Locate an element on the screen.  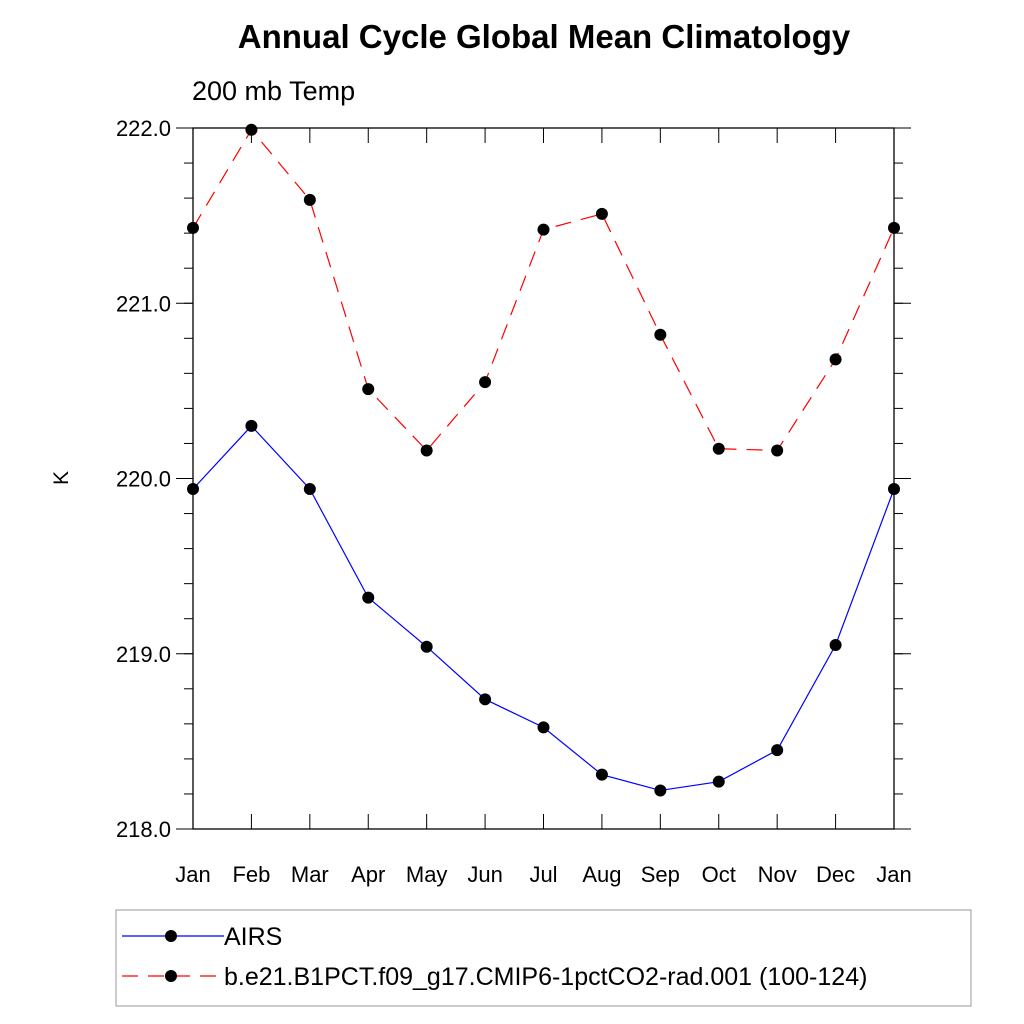
x-tick-label: Aug is located at coordinates (601, 874).